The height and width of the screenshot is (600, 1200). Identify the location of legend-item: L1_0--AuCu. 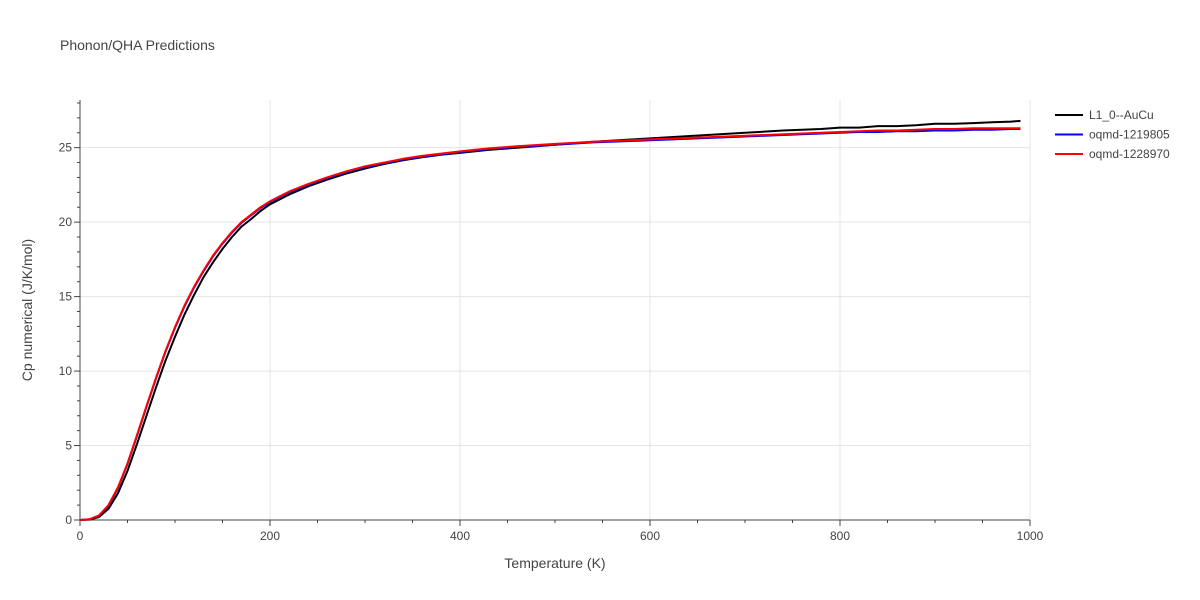
(1104, 115).